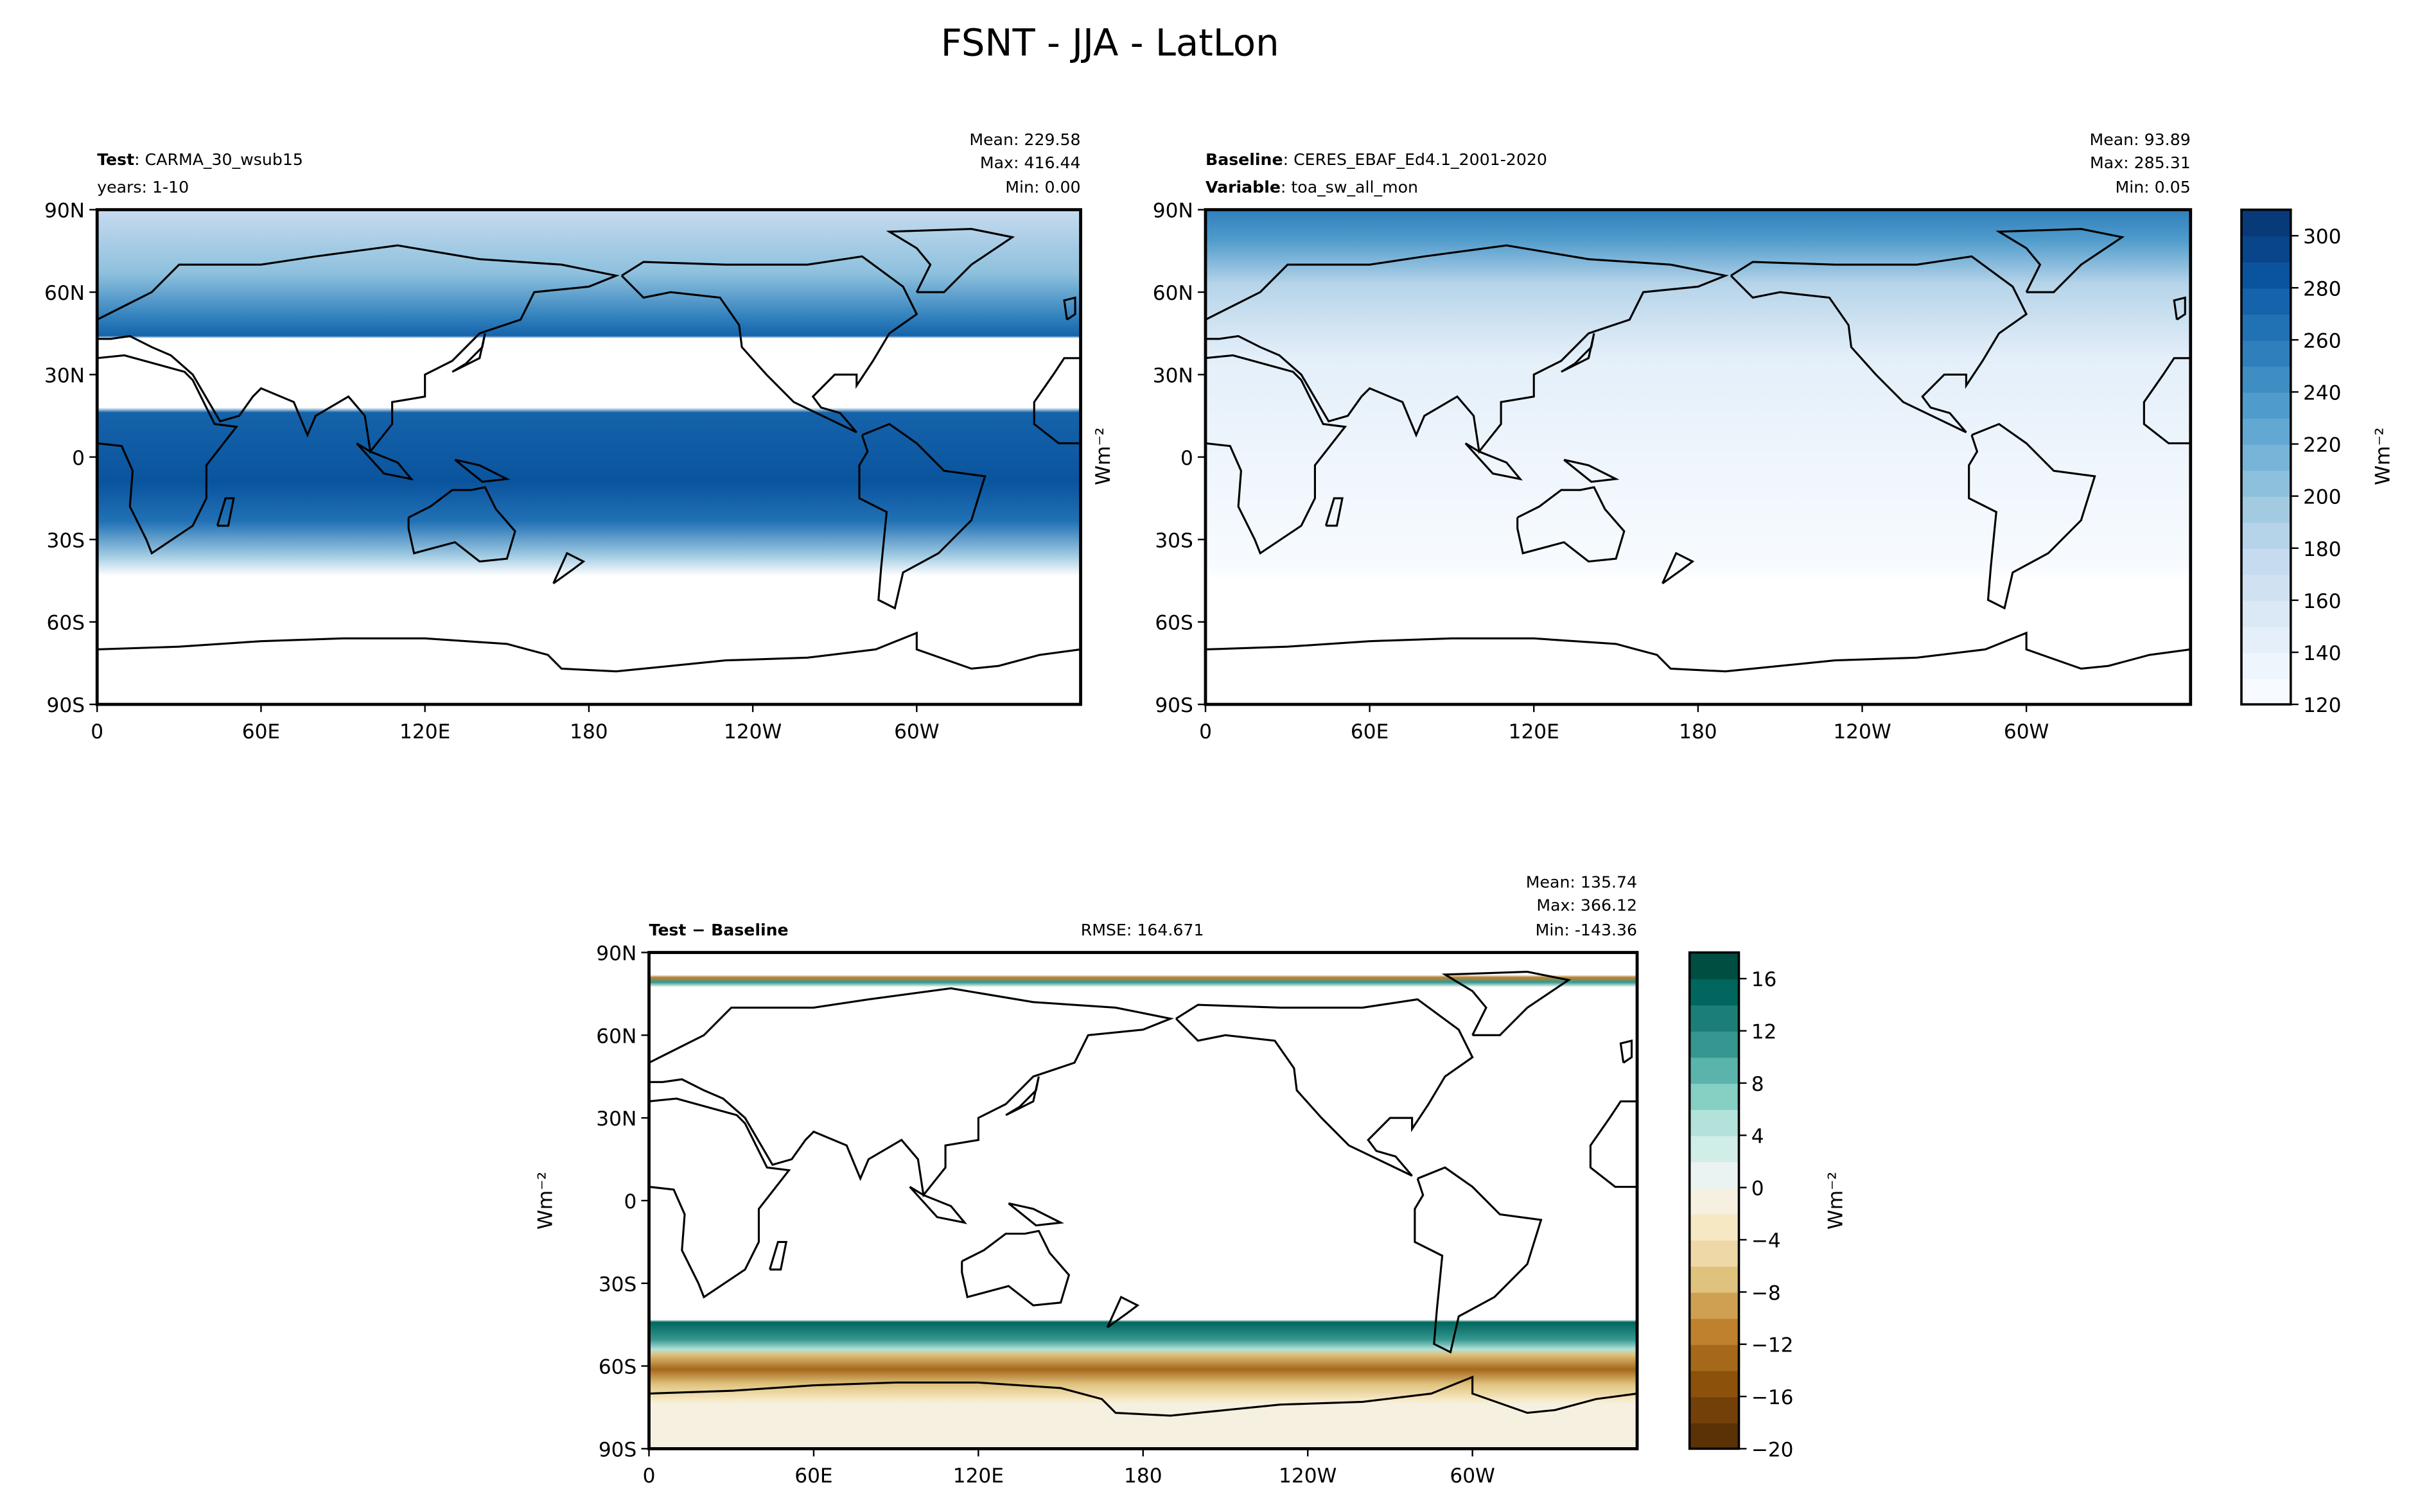  Describe the element at coordinates (2322, 705) in the screenshot. I see `colorbar-tick-label: 120` at that location.